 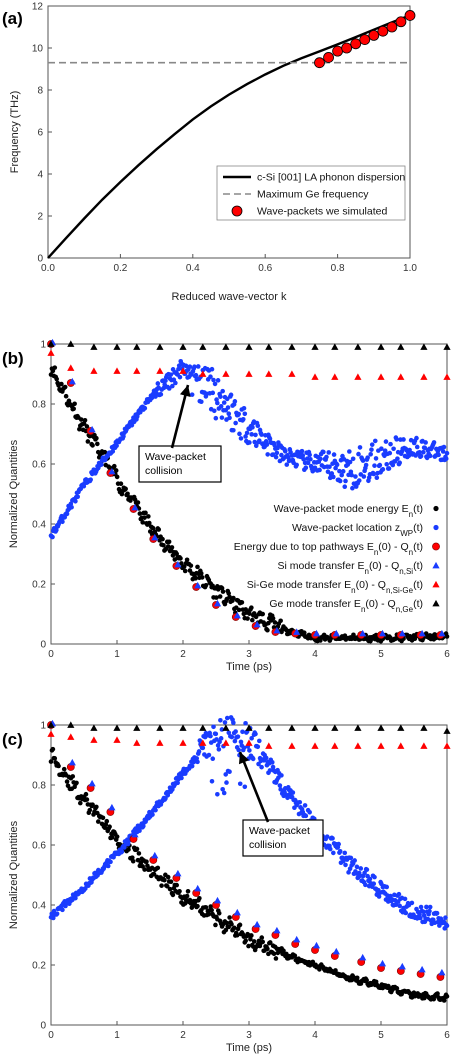 I want to click on panel-label-c: (c), so click(x=12, y=739).